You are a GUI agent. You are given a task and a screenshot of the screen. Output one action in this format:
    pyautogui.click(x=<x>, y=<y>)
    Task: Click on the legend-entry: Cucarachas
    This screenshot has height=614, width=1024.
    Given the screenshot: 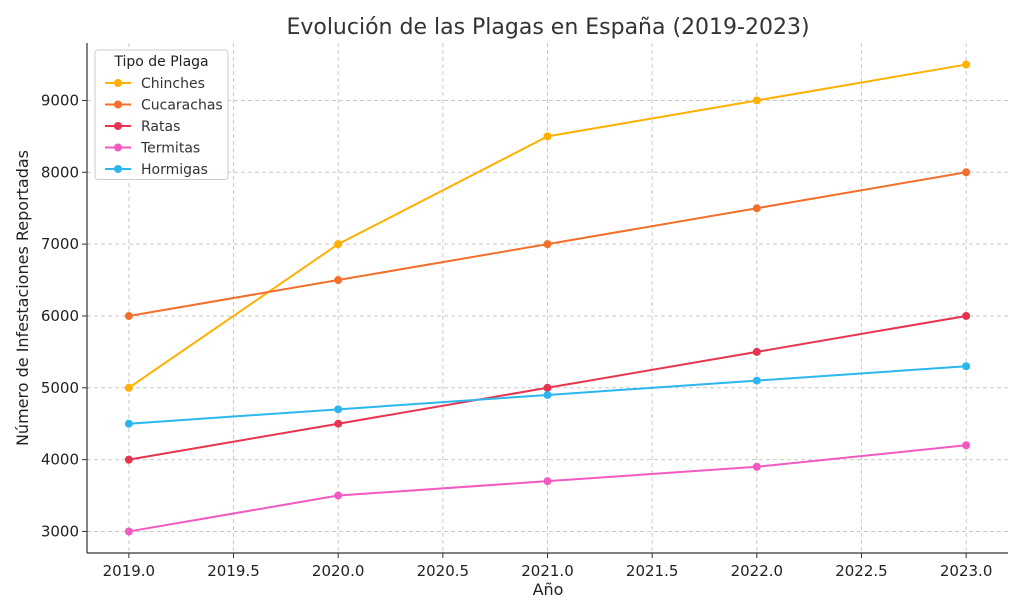 What is the action you would take?
    pyautogui.click(x=164, y=106)
    